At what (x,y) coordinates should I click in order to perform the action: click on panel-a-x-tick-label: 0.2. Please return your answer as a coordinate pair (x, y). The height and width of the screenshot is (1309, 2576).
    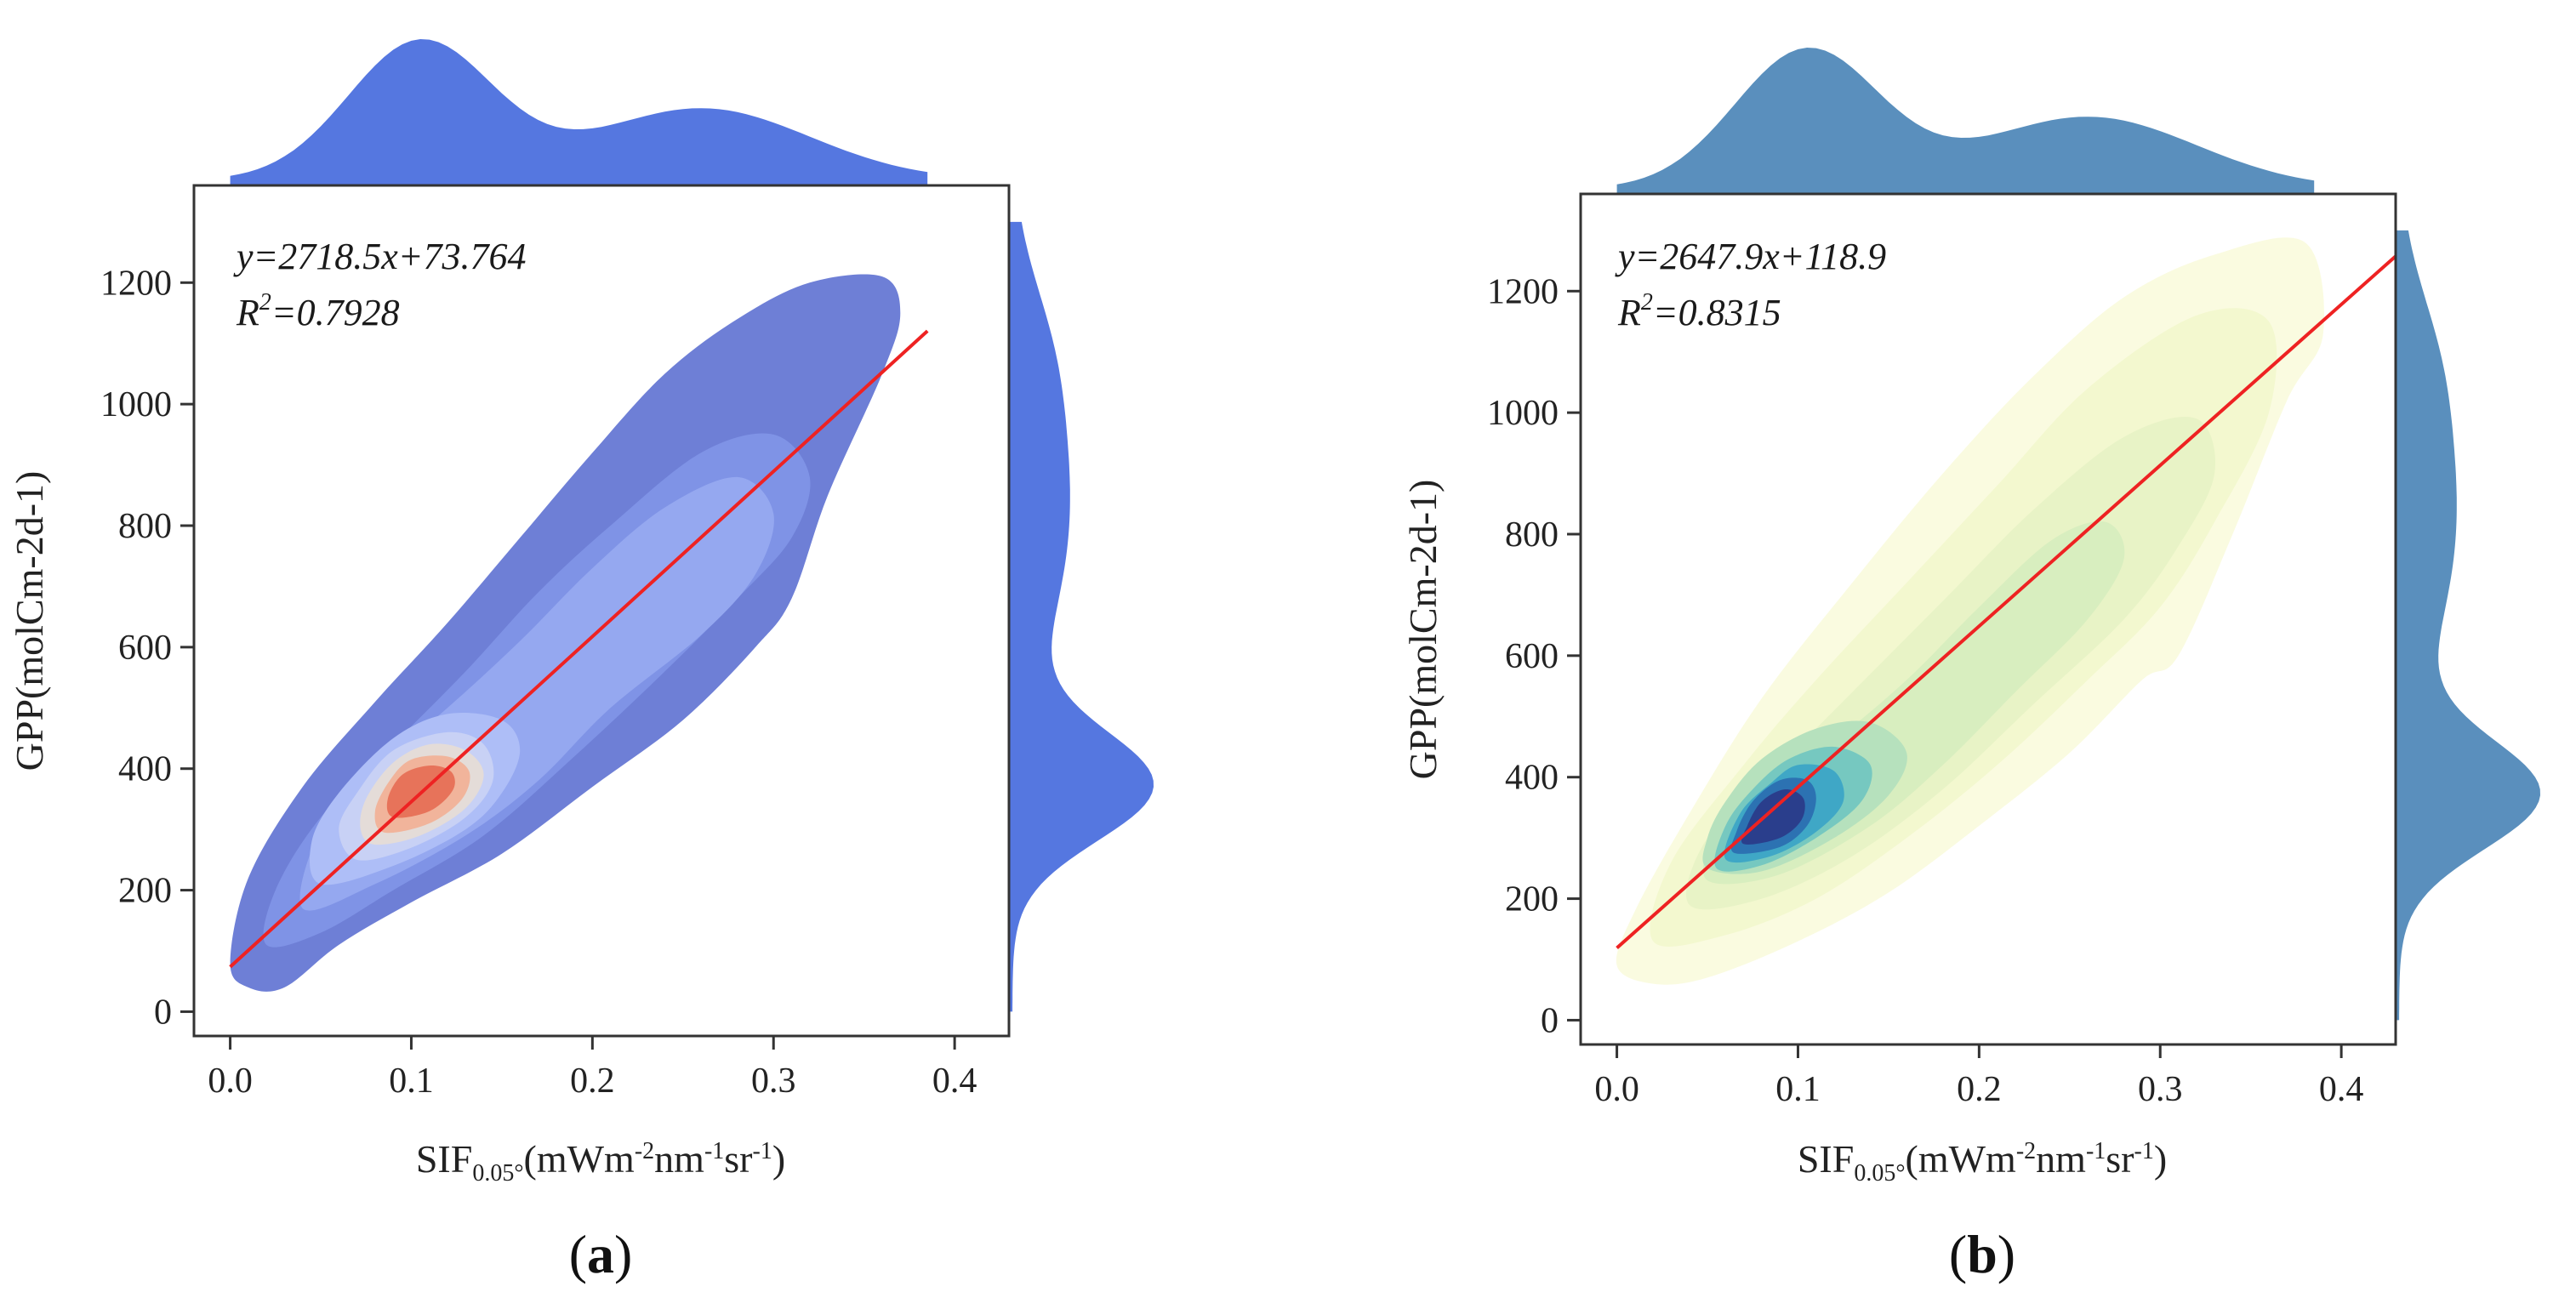
    Looking at the image, I should click on (592, 1081).